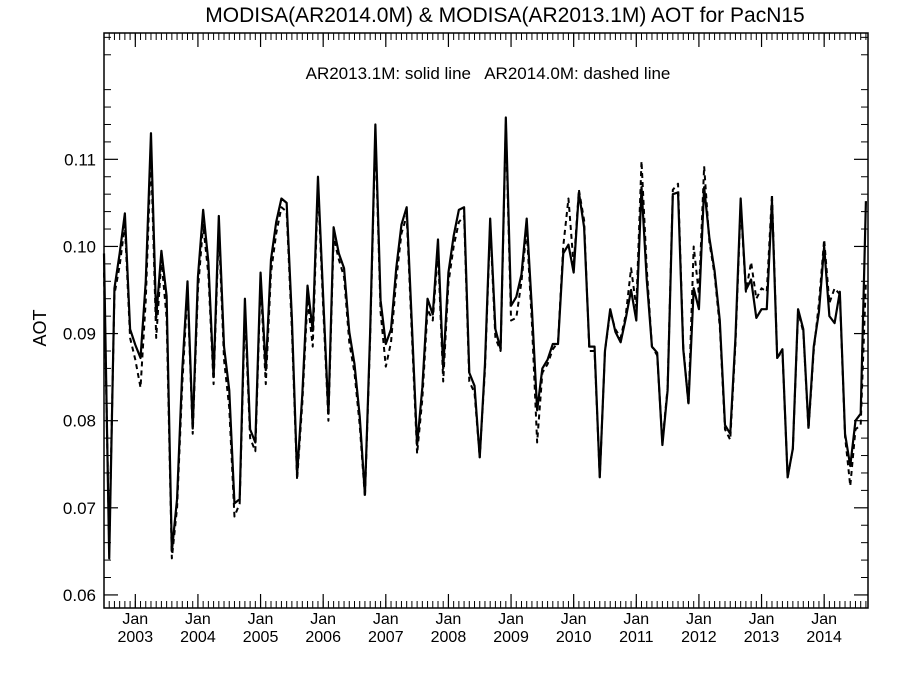 The height and width of the screenshot is (675, 900). Describe the element at coordinates (79, 421) in the screenshot. I see `y-tick-label: 0.08` at that location.